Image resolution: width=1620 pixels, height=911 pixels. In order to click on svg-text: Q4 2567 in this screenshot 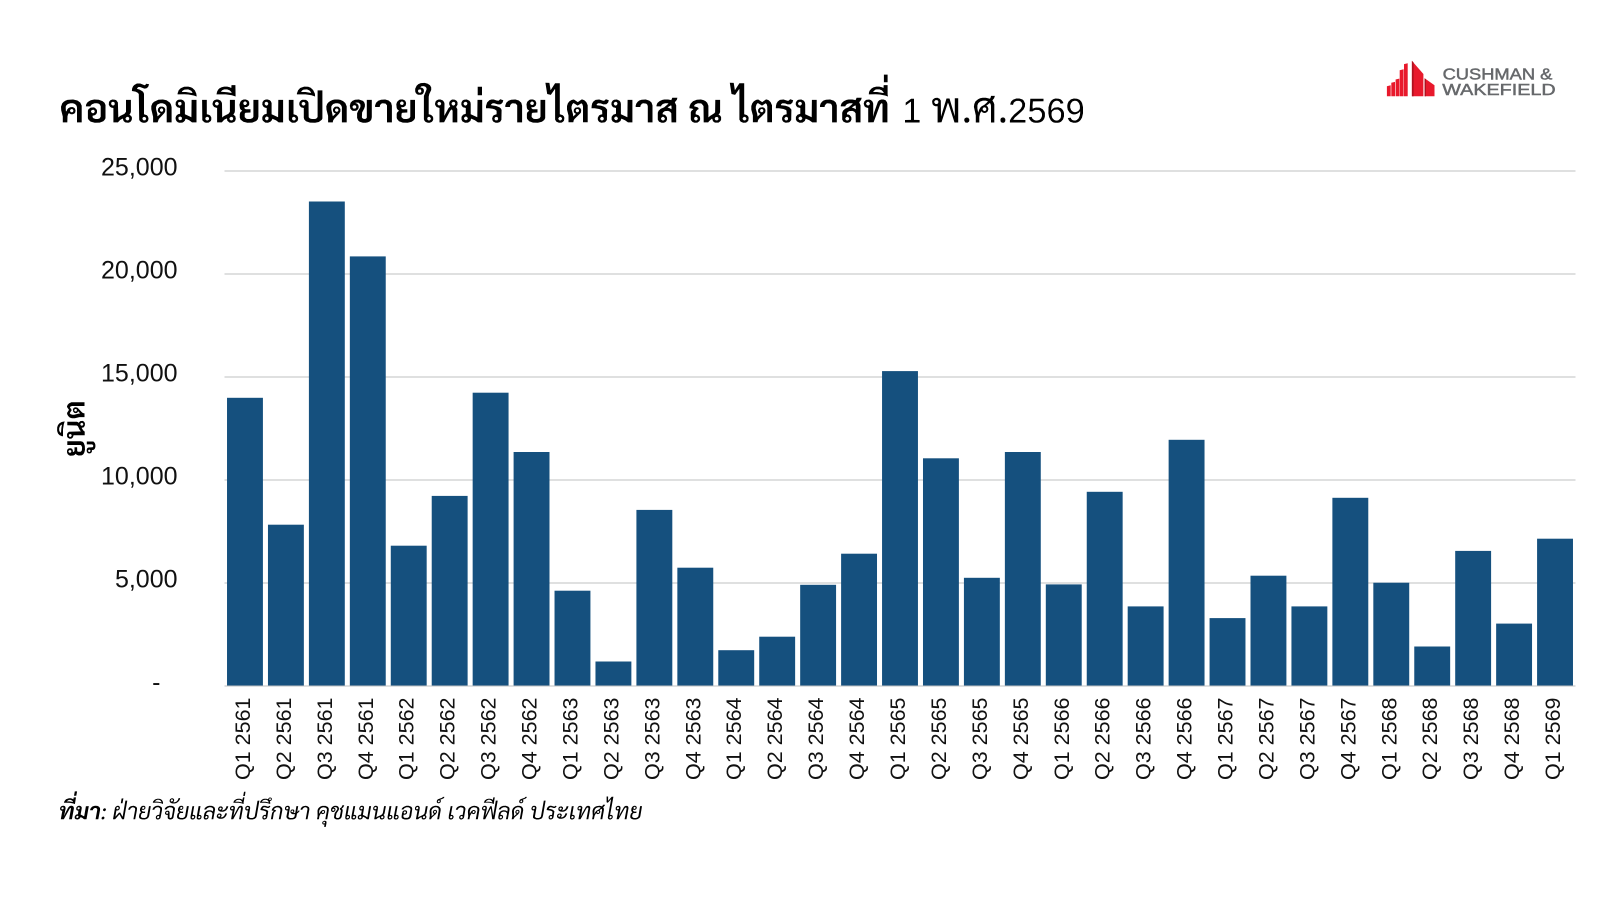, I will do `click(1348, 739)`.